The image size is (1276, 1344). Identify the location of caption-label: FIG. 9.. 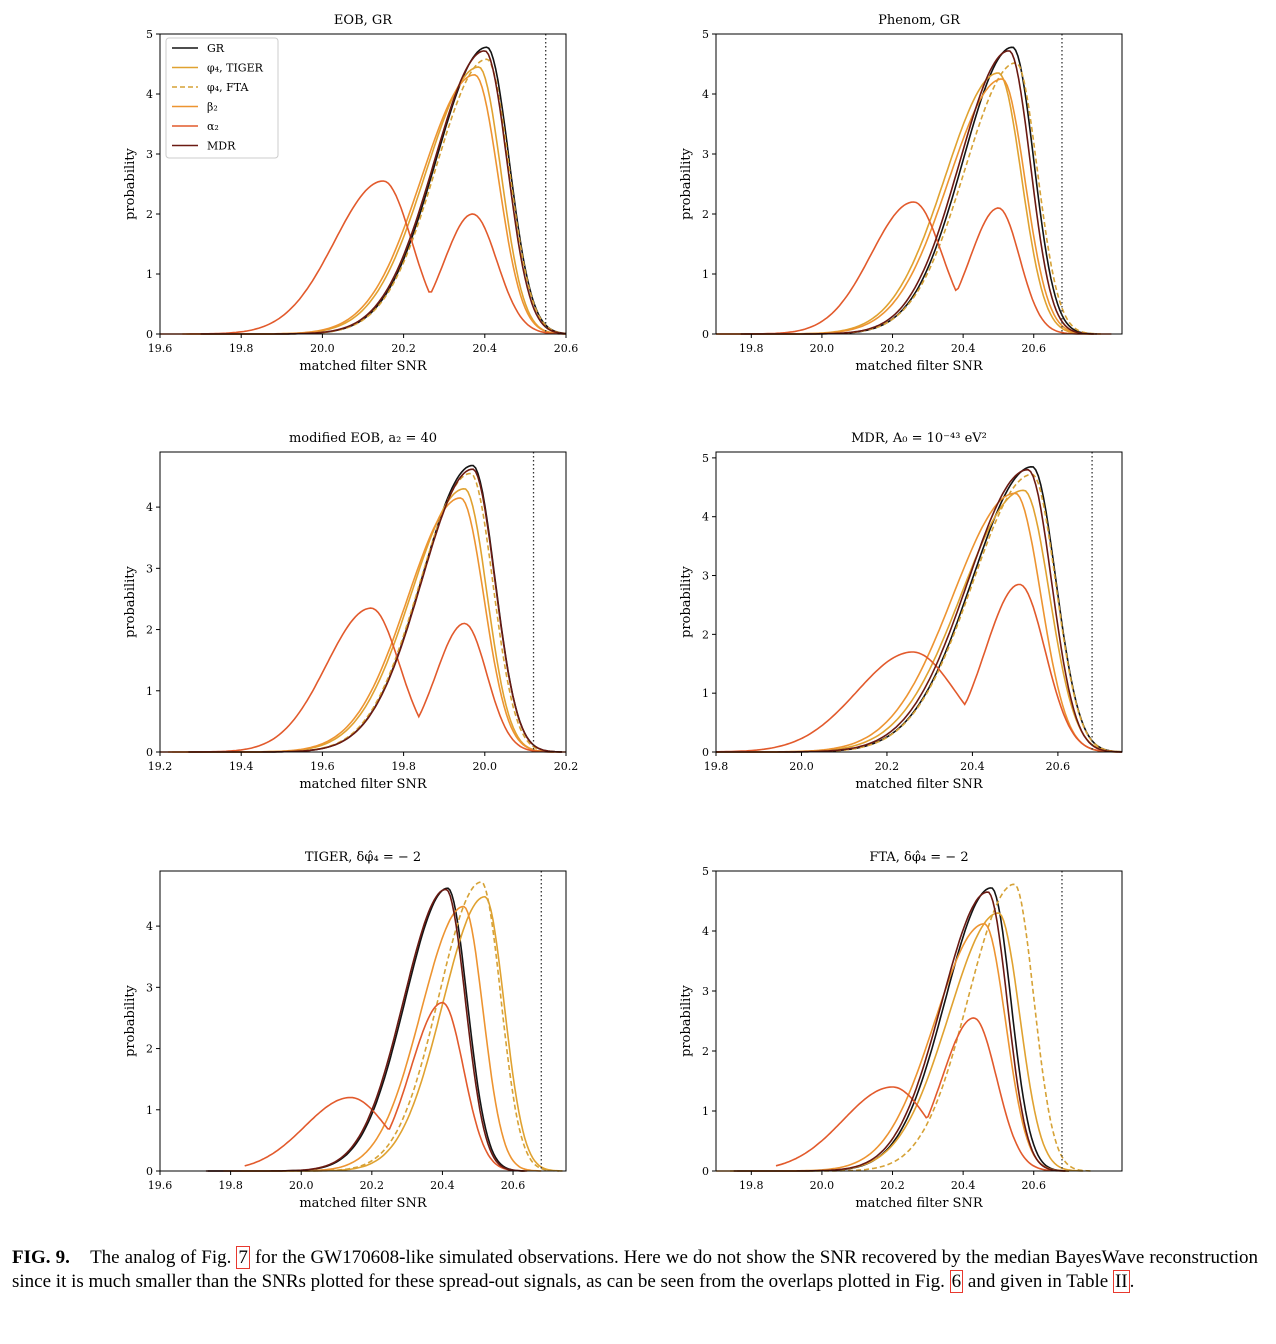
(41, 1257).